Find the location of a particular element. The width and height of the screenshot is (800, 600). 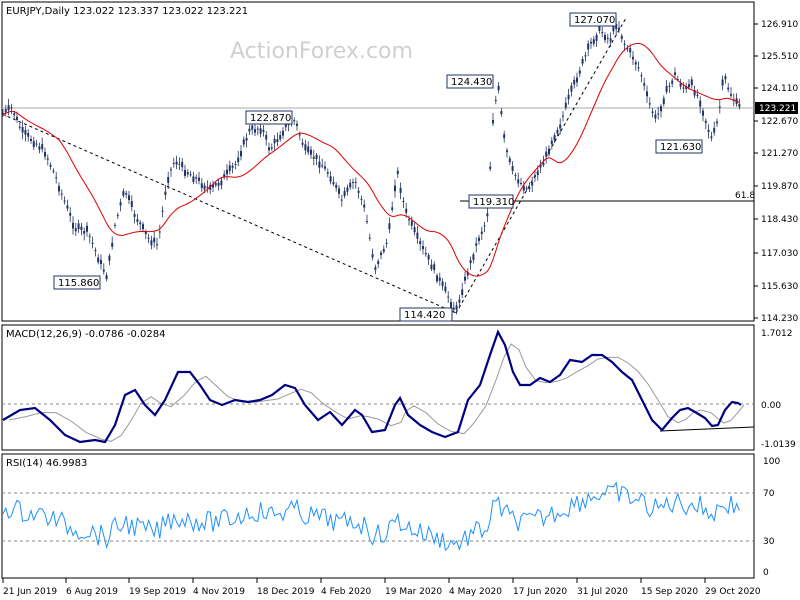

rsi-y-axis: 100 70 30 0 is located at coordinates (771, 517).